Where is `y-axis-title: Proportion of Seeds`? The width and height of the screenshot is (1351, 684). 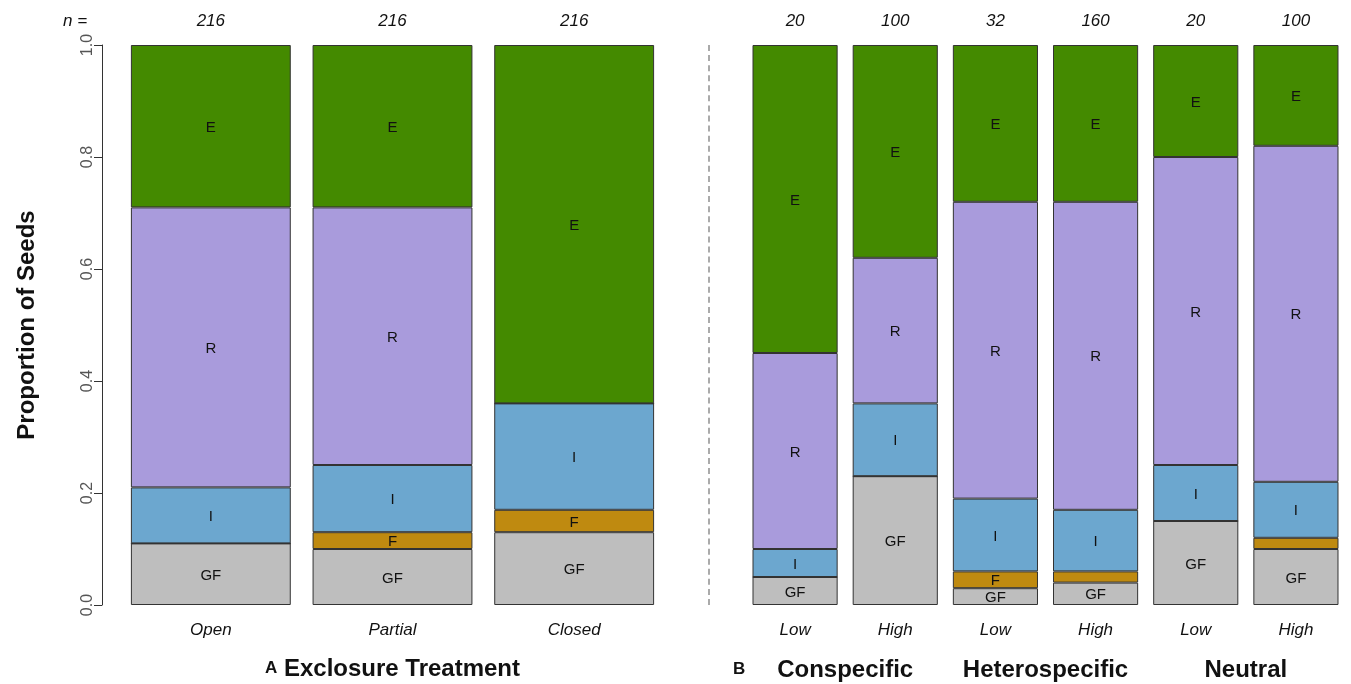
y-axis-title: Proportion of Seeds is located at coordinates (25, 325).